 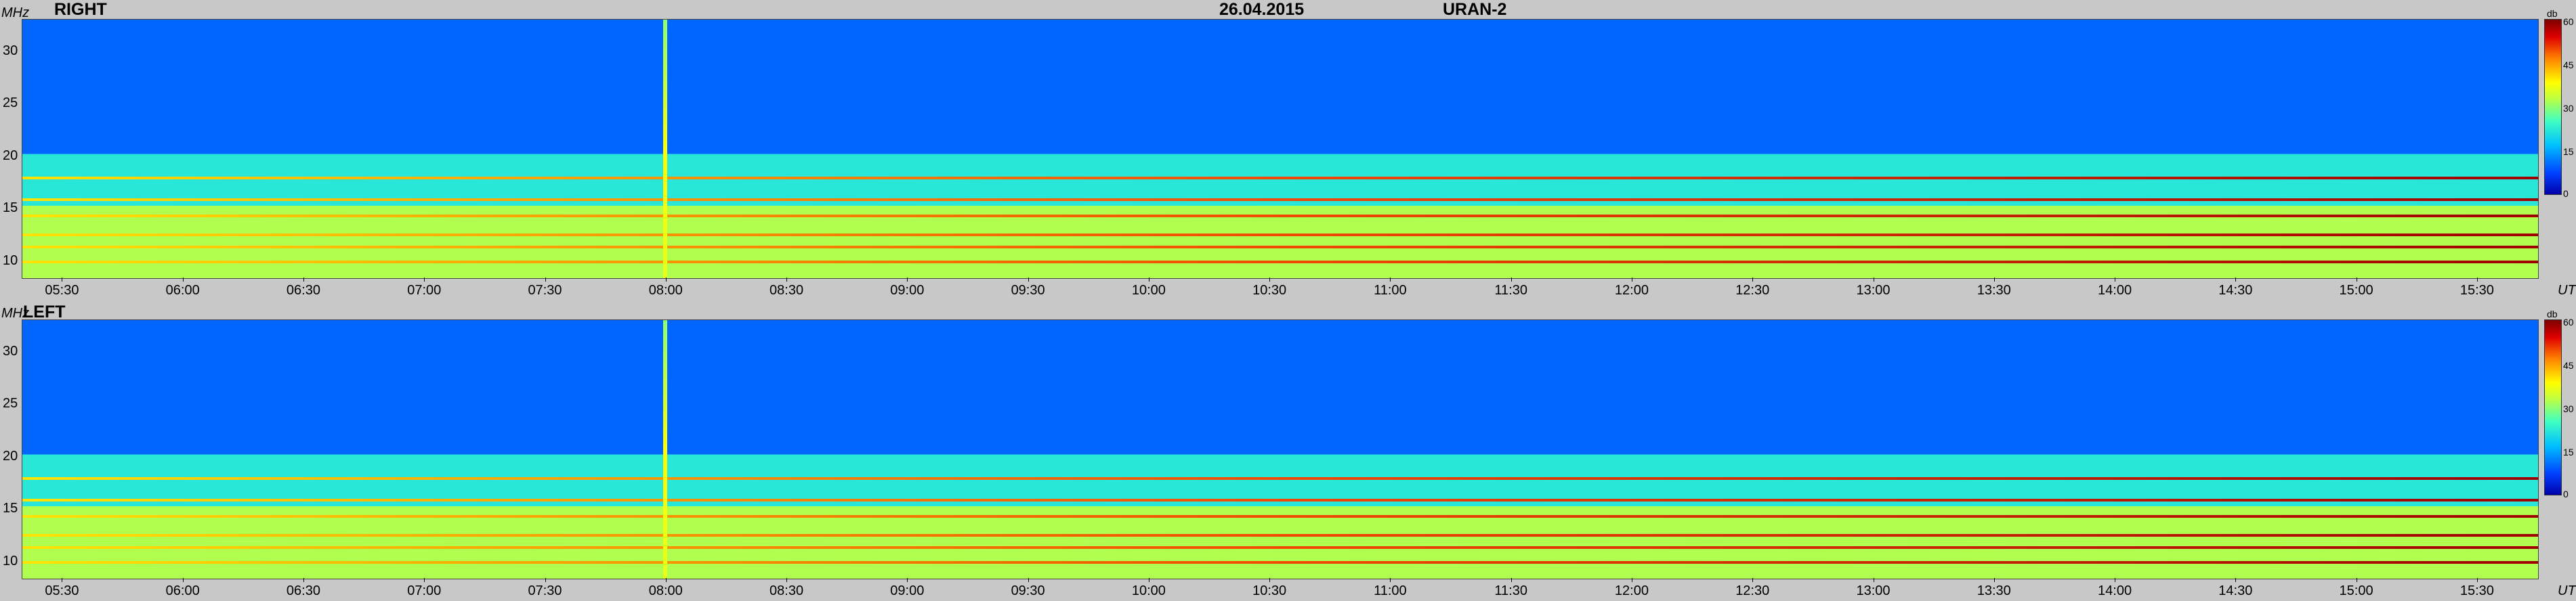 I want to click on panel-title: LEFT, so click(x=45, y=312).